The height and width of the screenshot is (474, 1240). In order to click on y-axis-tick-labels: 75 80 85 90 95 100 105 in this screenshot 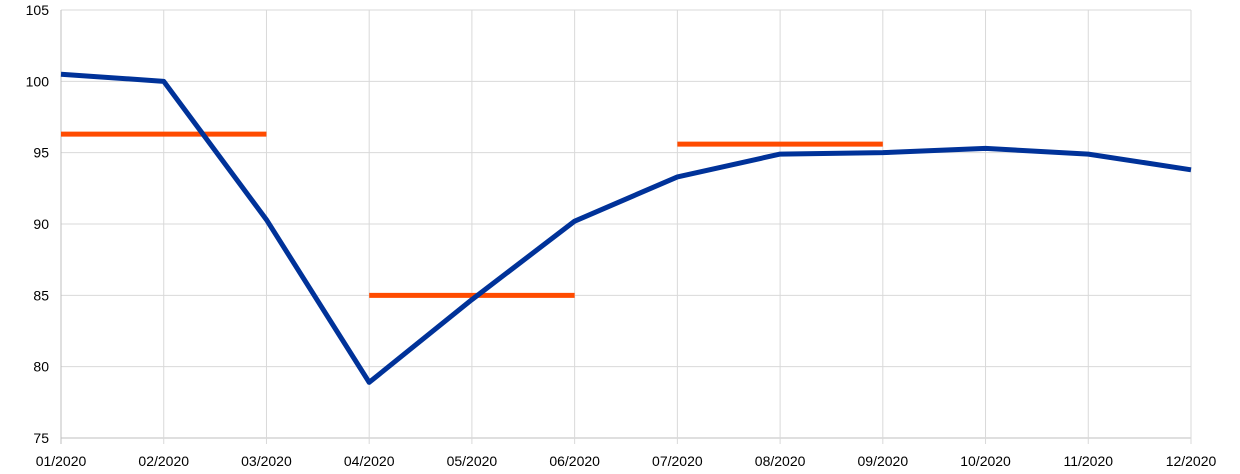, I will do `click(38, 224)`.